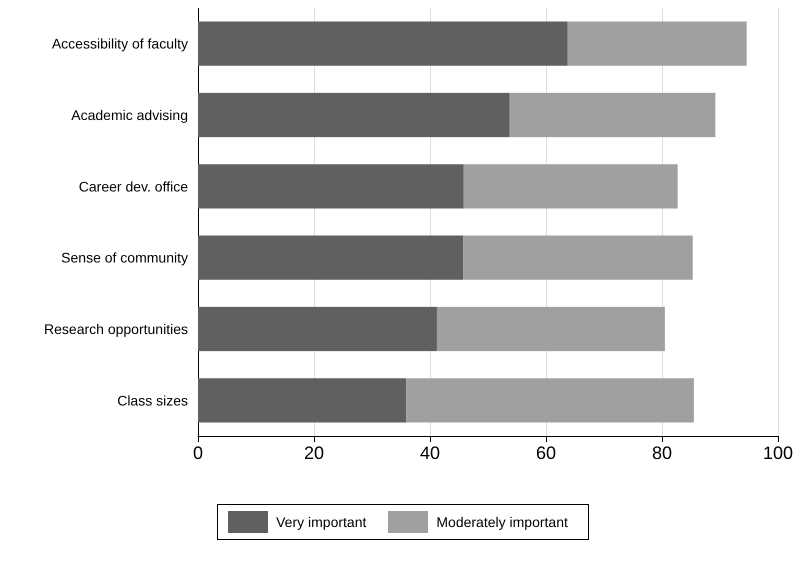 This screenshot has height=571, width=807. Describe the element at coordinates (116, 329) in the screenshot. I see `y-tick-label: Research opportunities` at that location.